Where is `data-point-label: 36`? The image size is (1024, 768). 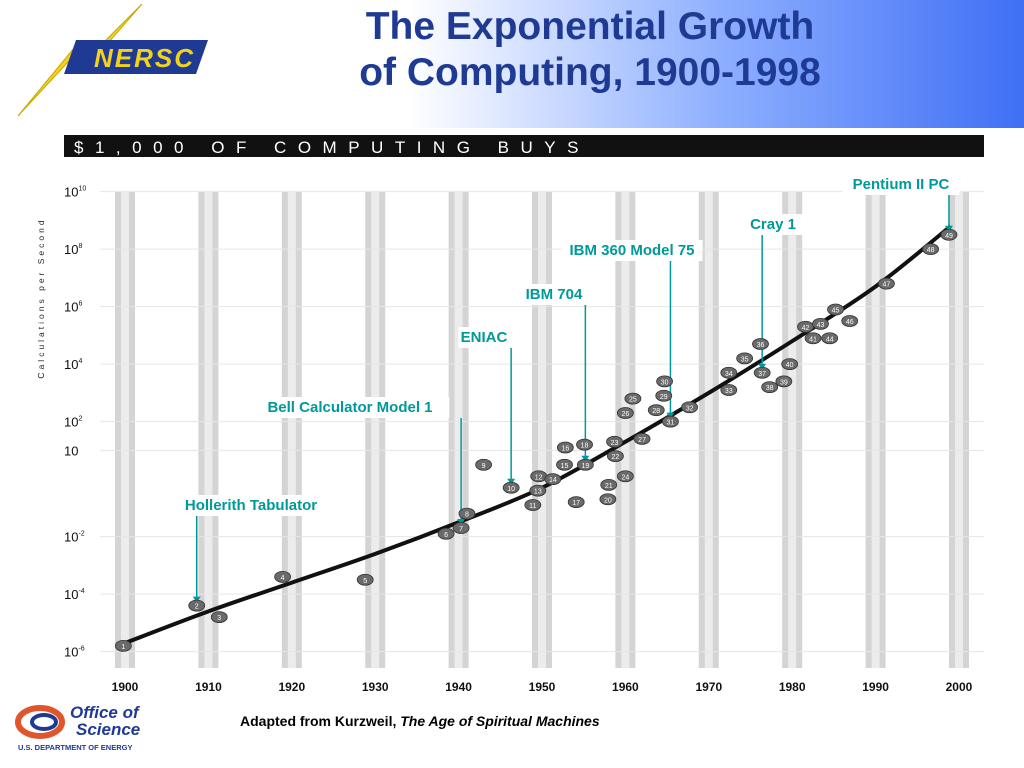 data-point-label: 36 is located at coordinates (761, 345).